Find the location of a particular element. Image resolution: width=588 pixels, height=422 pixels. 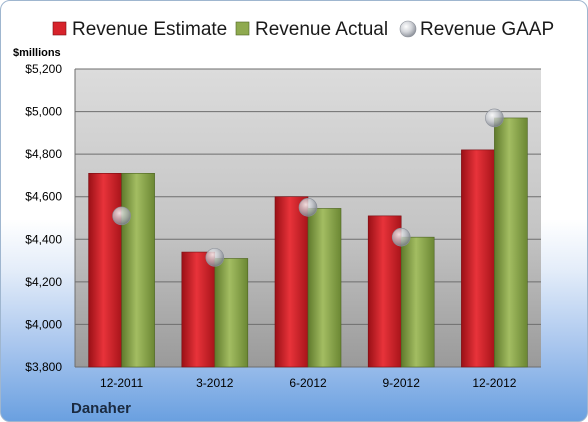

y-axis-unit-label: $millions is located at coordinates (37, 53).